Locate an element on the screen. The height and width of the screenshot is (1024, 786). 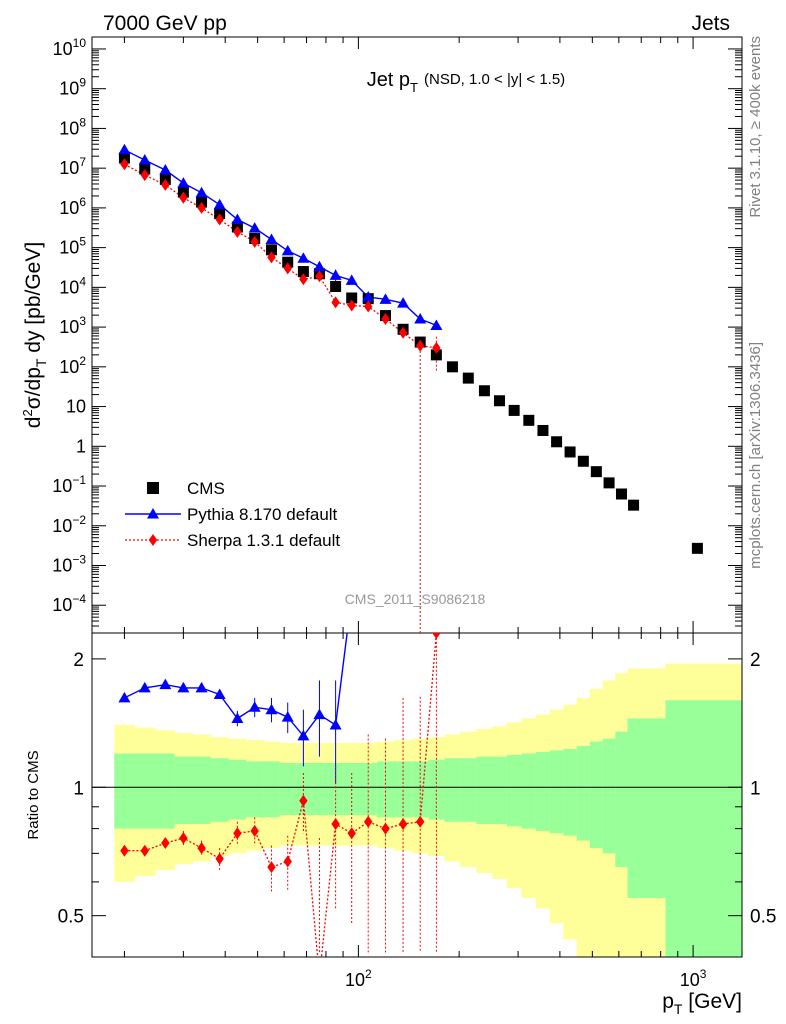
y-tick-label: 10⁷ is located at coordinates (72, 166).